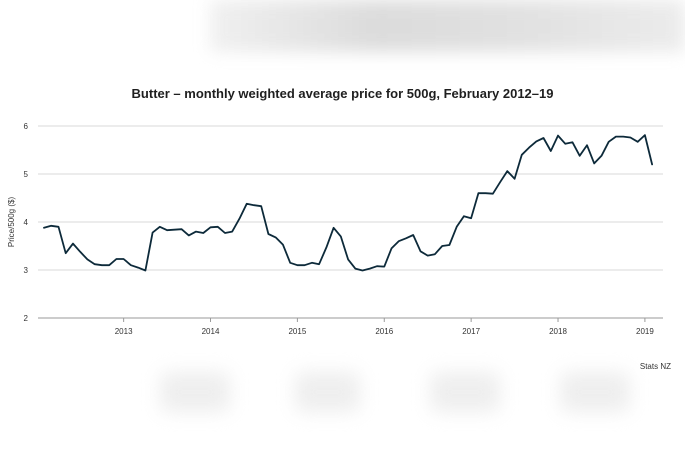  I want to click on y-tick-label: 5, so click(26, 174).